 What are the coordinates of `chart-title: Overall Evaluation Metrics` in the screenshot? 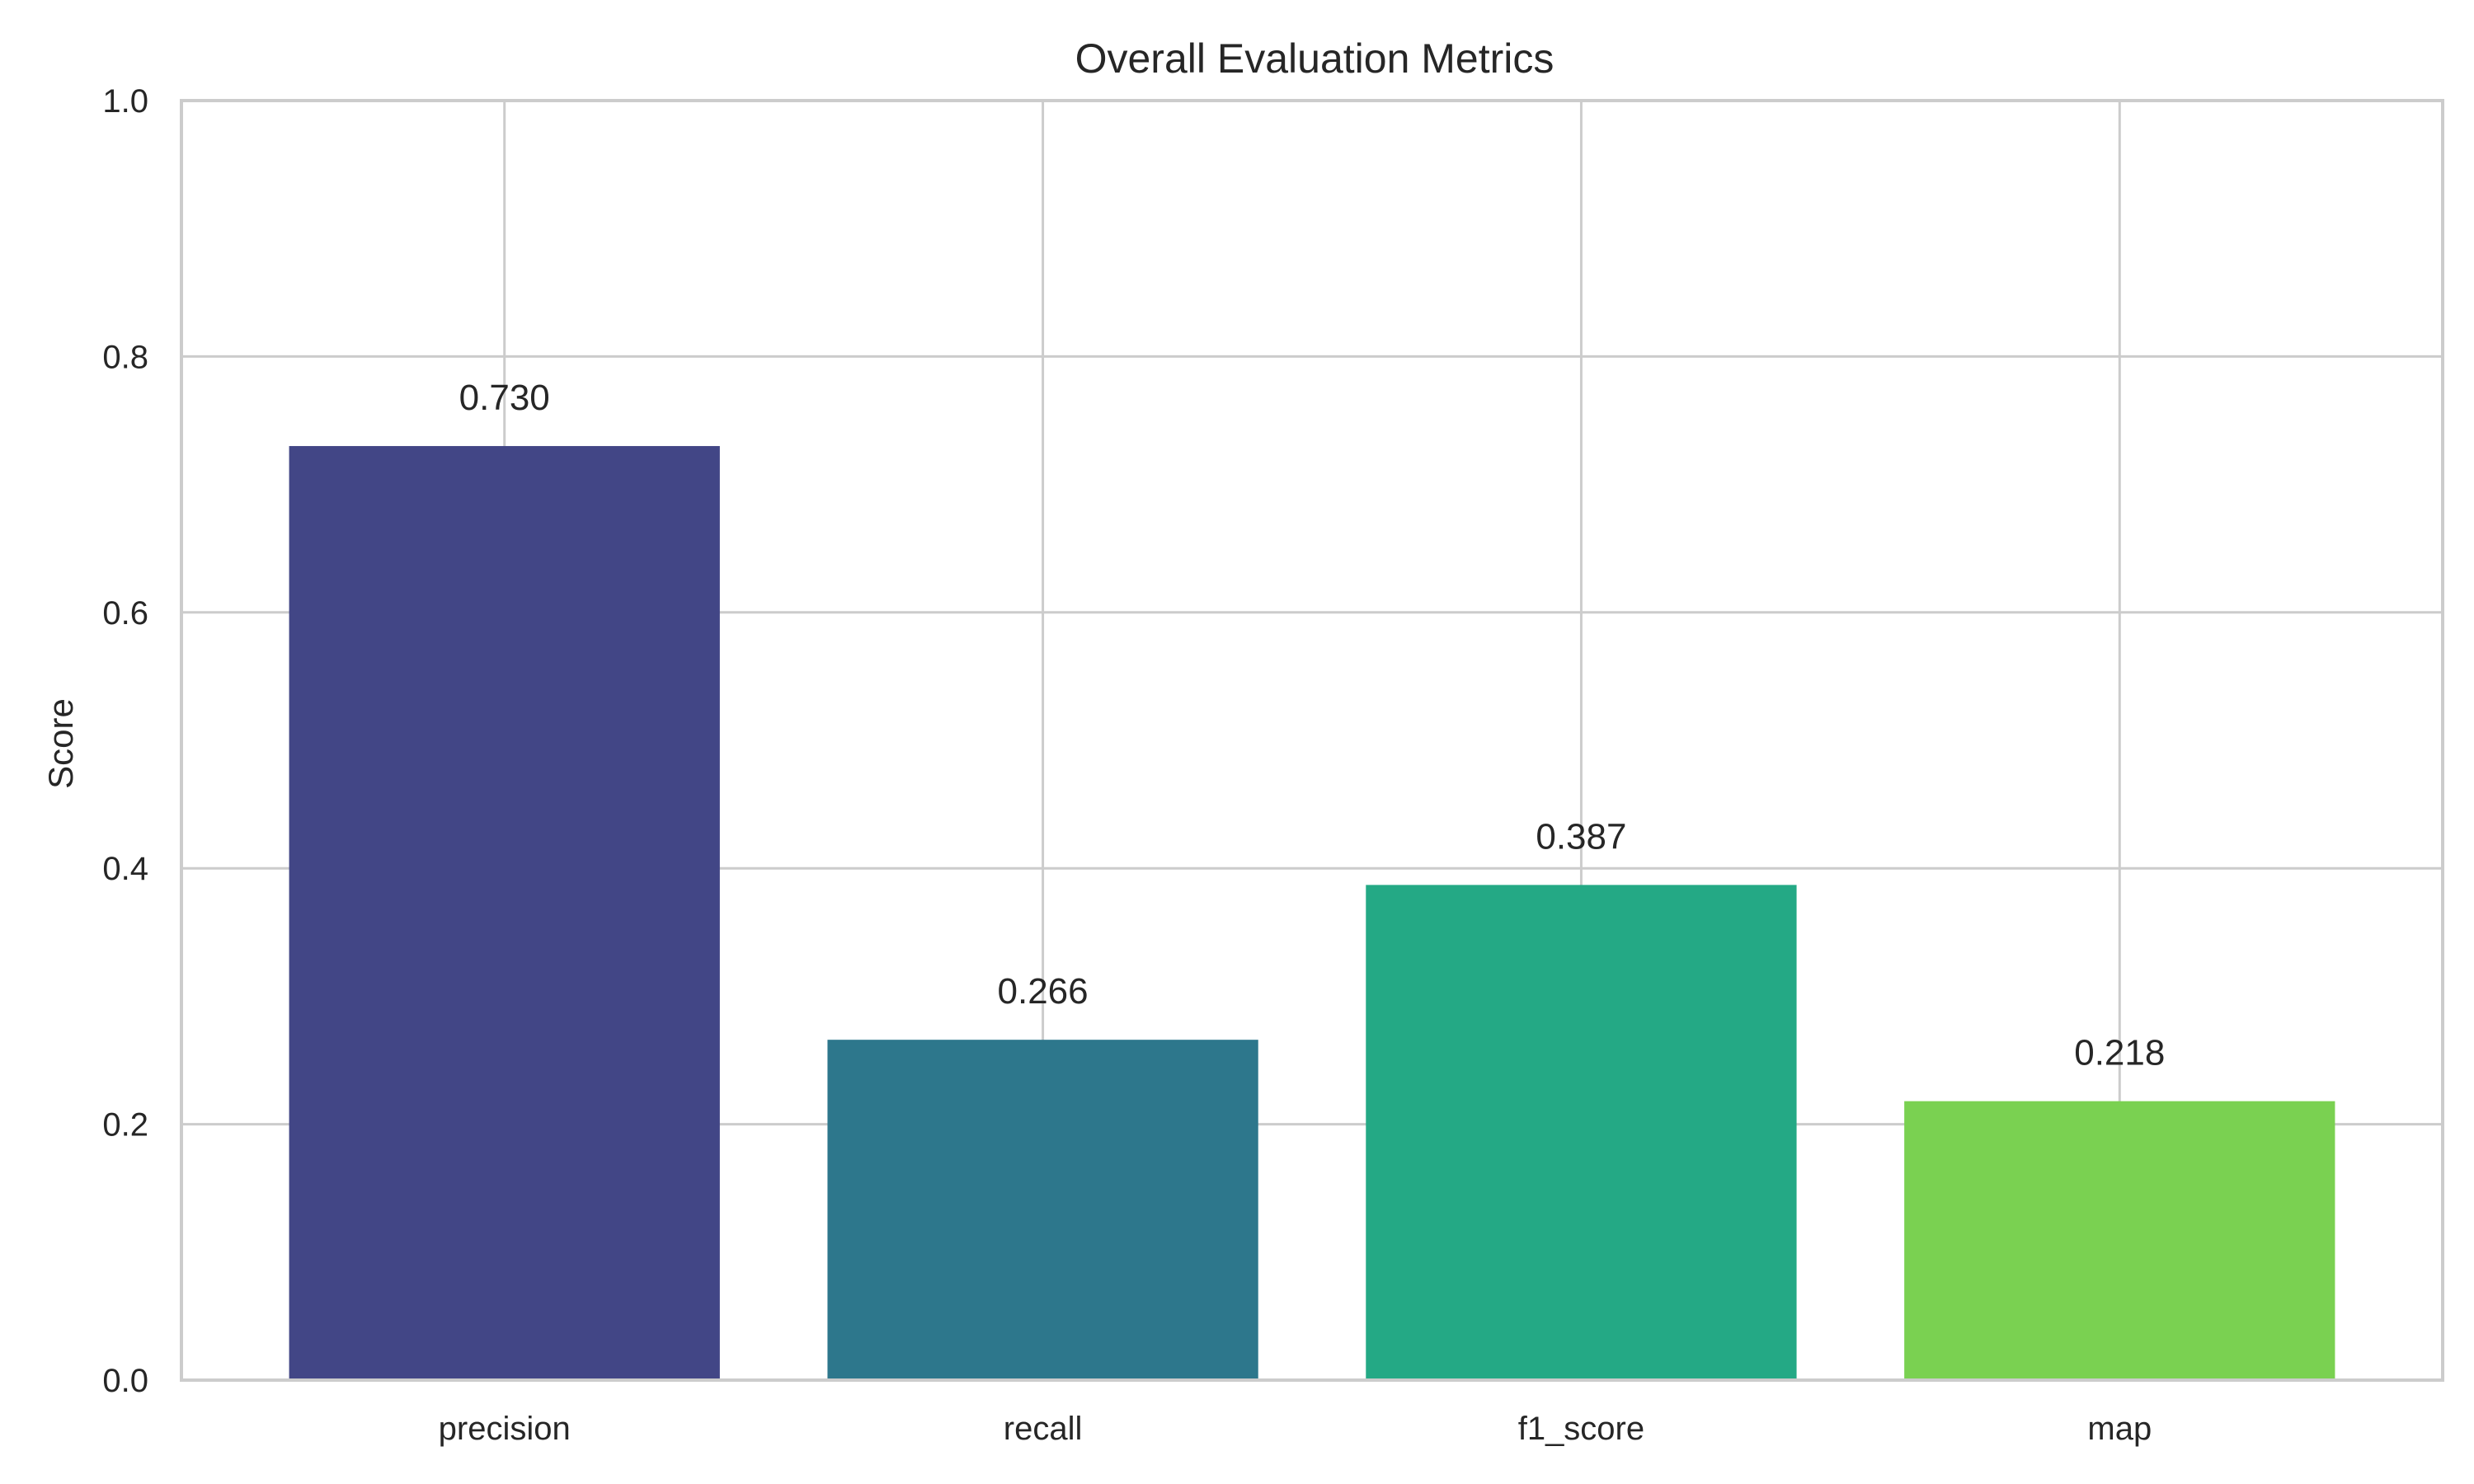 It's located at (1314, 58).